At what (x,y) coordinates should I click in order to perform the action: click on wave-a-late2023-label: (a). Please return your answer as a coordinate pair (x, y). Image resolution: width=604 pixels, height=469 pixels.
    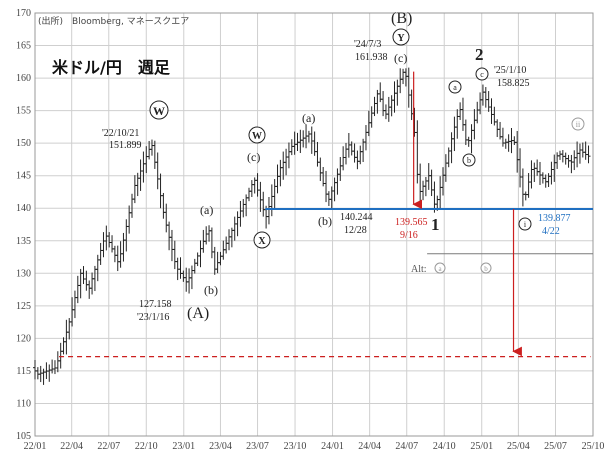
    Looking at the image, I should click on (308, 118).